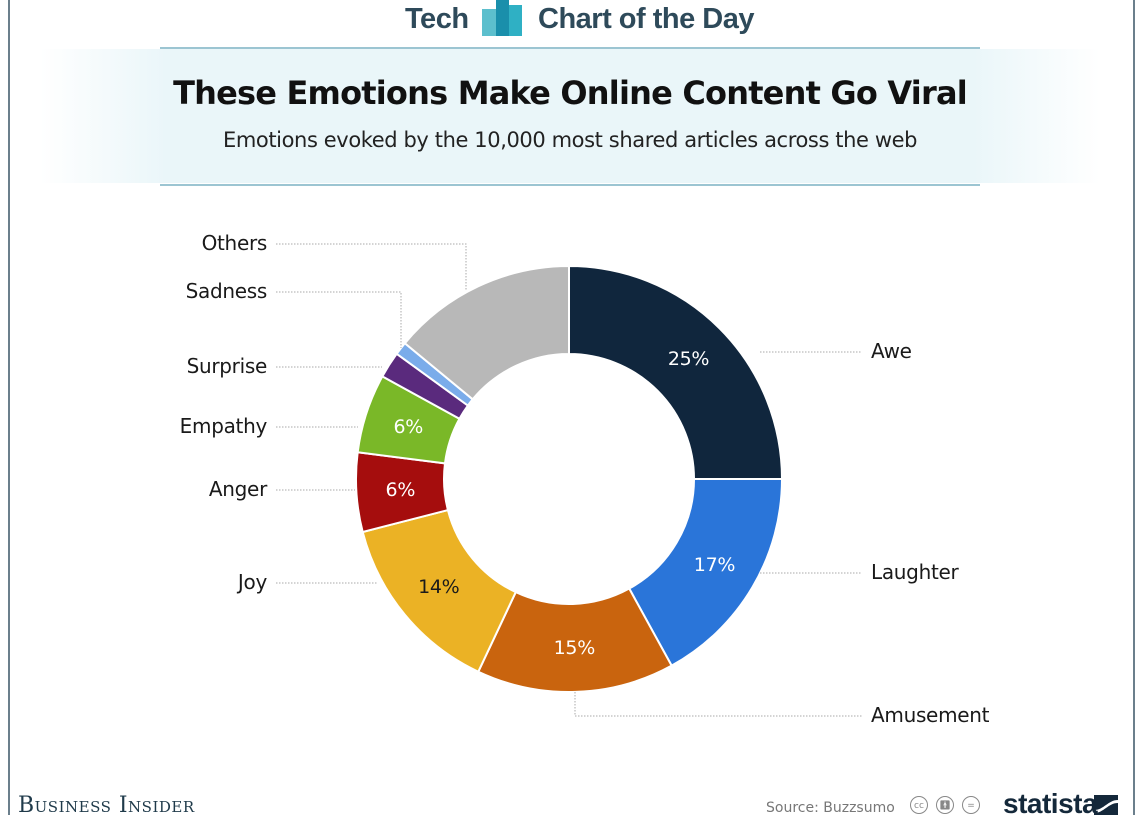 Image resolution: width=1140 pixels, height=820 pixels. Describe the element at coordinates (570, 185) in the screenshot. I see `header-divider-bottom` at that location.